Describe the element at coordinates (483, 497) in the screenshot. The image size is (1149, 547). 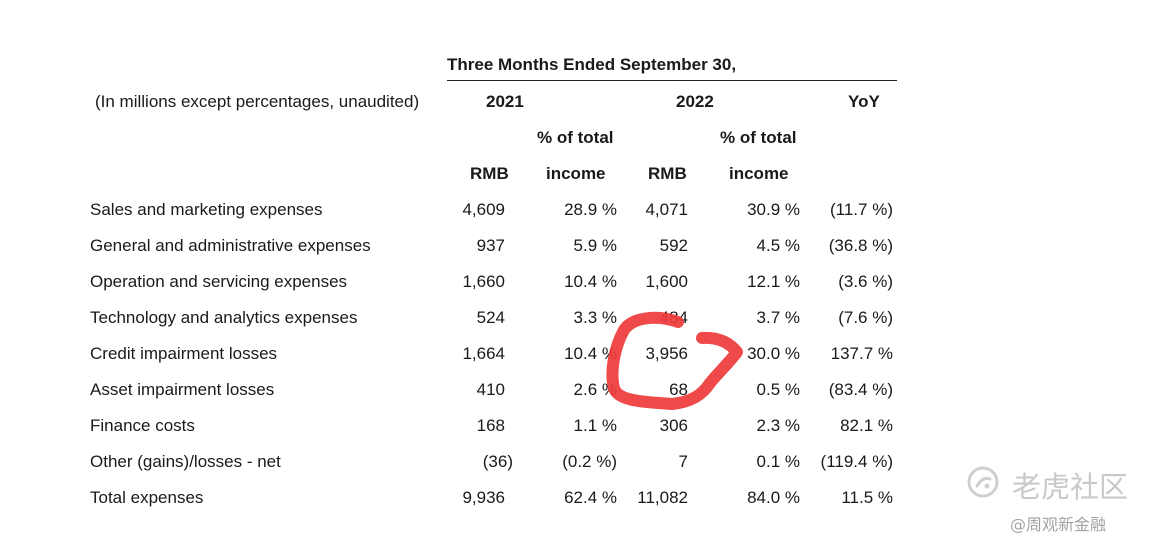
I see `rmb-2021: 9,936` at that location.